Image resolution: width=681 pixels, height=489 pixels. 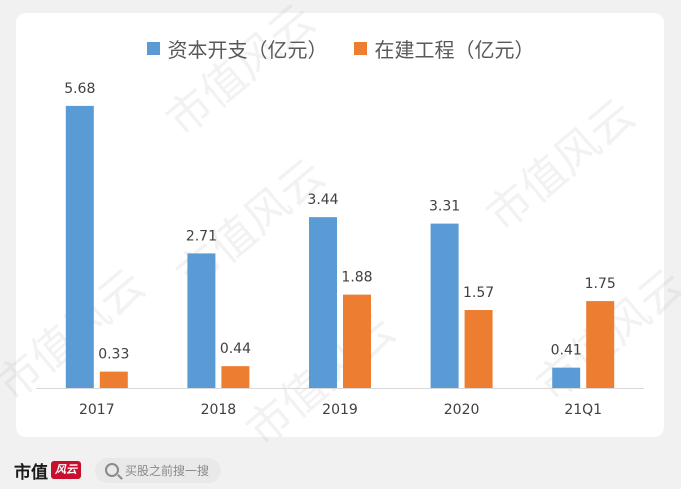 I want to click on legend-item-series-1: 资本开支（亿元）, so click(x=237, y=48).